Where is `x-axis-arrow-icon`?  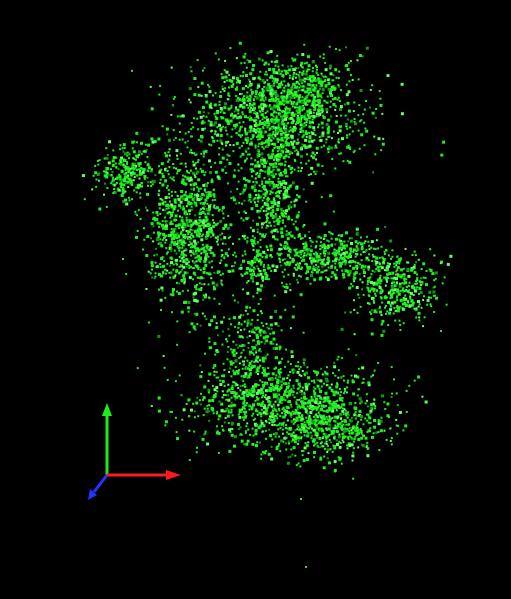
x-axis-arrow-icon is located at coordinates (144, 475).